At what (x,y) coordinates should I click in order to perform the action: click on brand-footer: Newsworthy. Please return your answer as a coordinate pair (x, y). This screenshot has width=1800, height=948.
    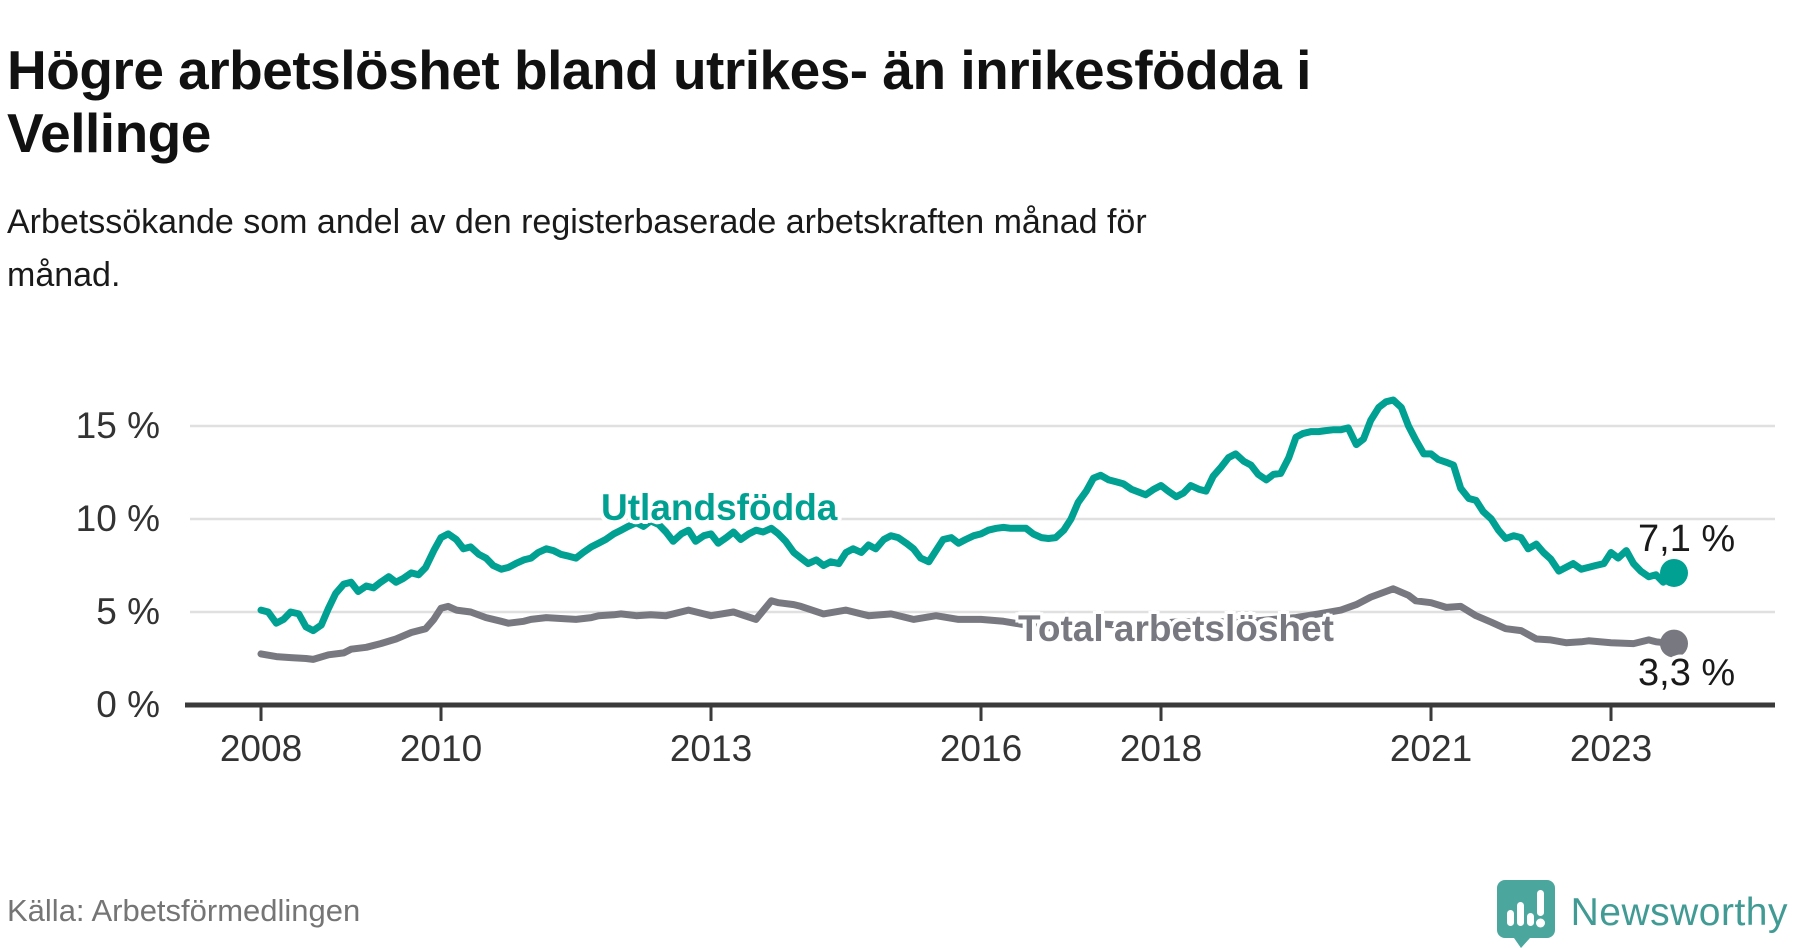
    Looking at the image, I should click on (1641, 913).